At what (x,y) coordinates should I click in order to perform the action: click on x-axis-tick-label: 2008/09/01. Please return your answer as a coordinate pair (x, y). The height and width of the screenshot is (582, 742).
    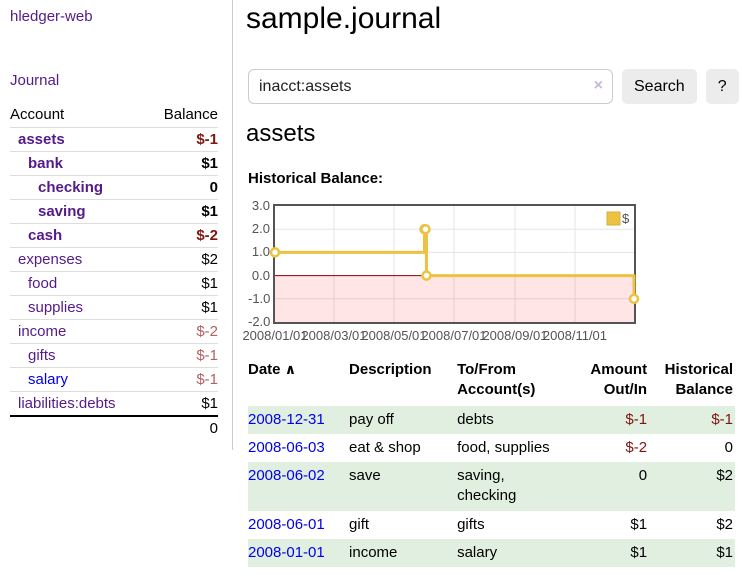
    Looking at the image, I should click on (515, 335).